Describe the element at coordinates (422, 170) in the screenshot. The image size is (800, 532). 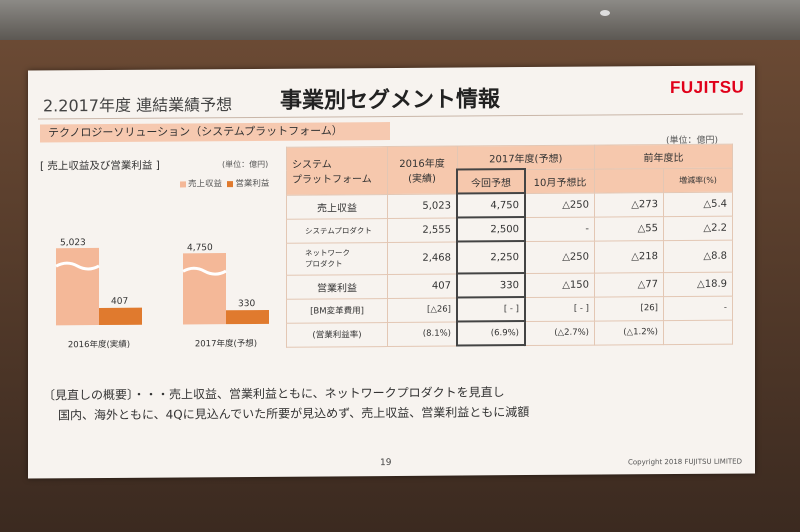
I see `header-2016: 2016年度 (実績)` at that location.